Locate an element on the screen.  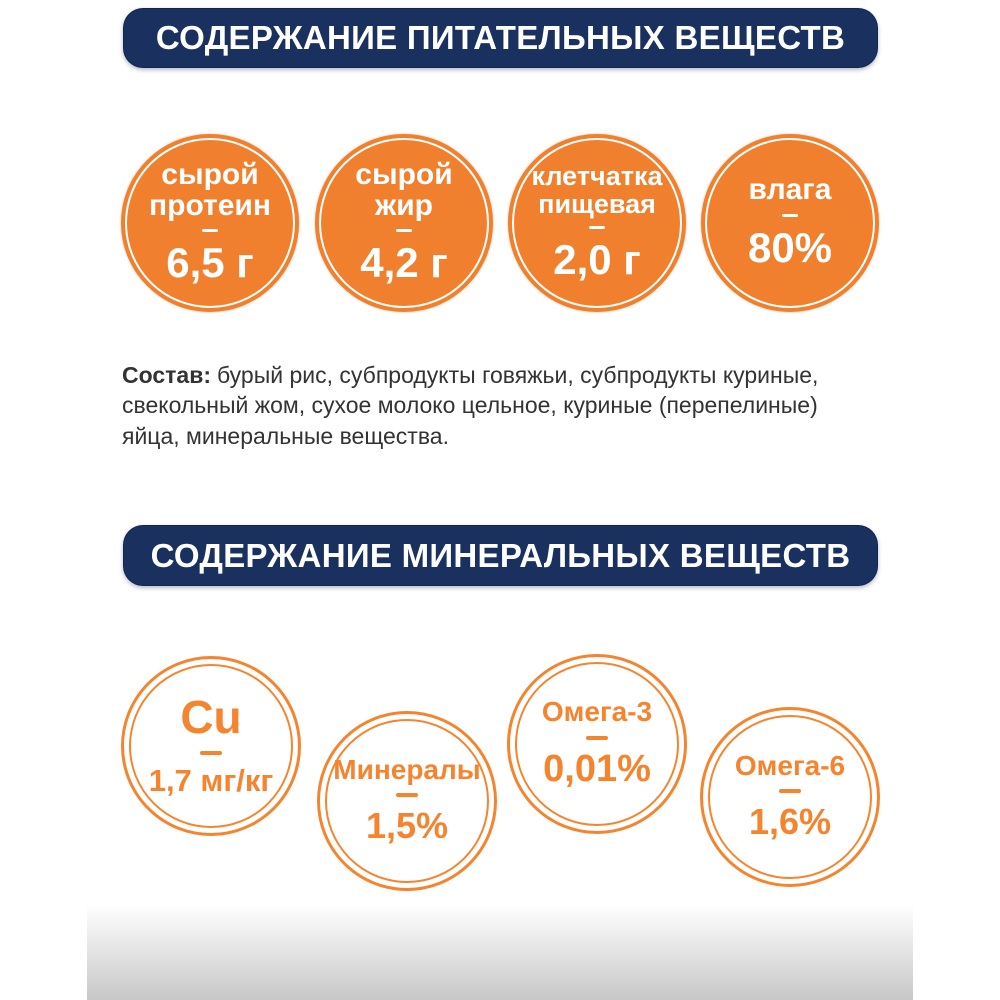
mineral-badge-minerals: Минералы 1,5% is located at coordinates (407, 801).